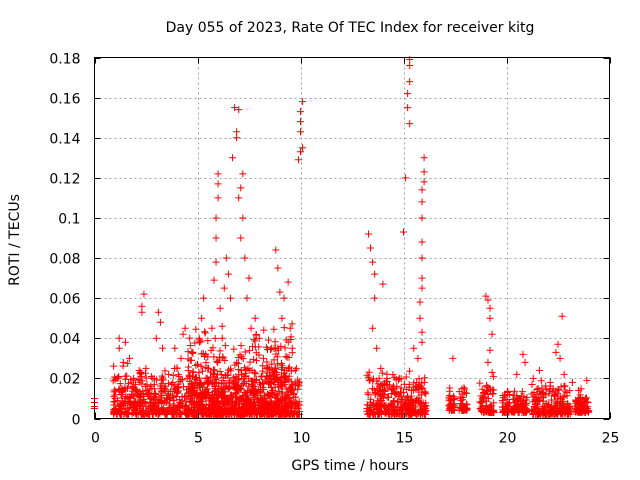 This screenshot has height=480, width=640. Describe the element at coordinates (64, 300) in the screenshot. I see `y-tick-label: 0.06` at that location.